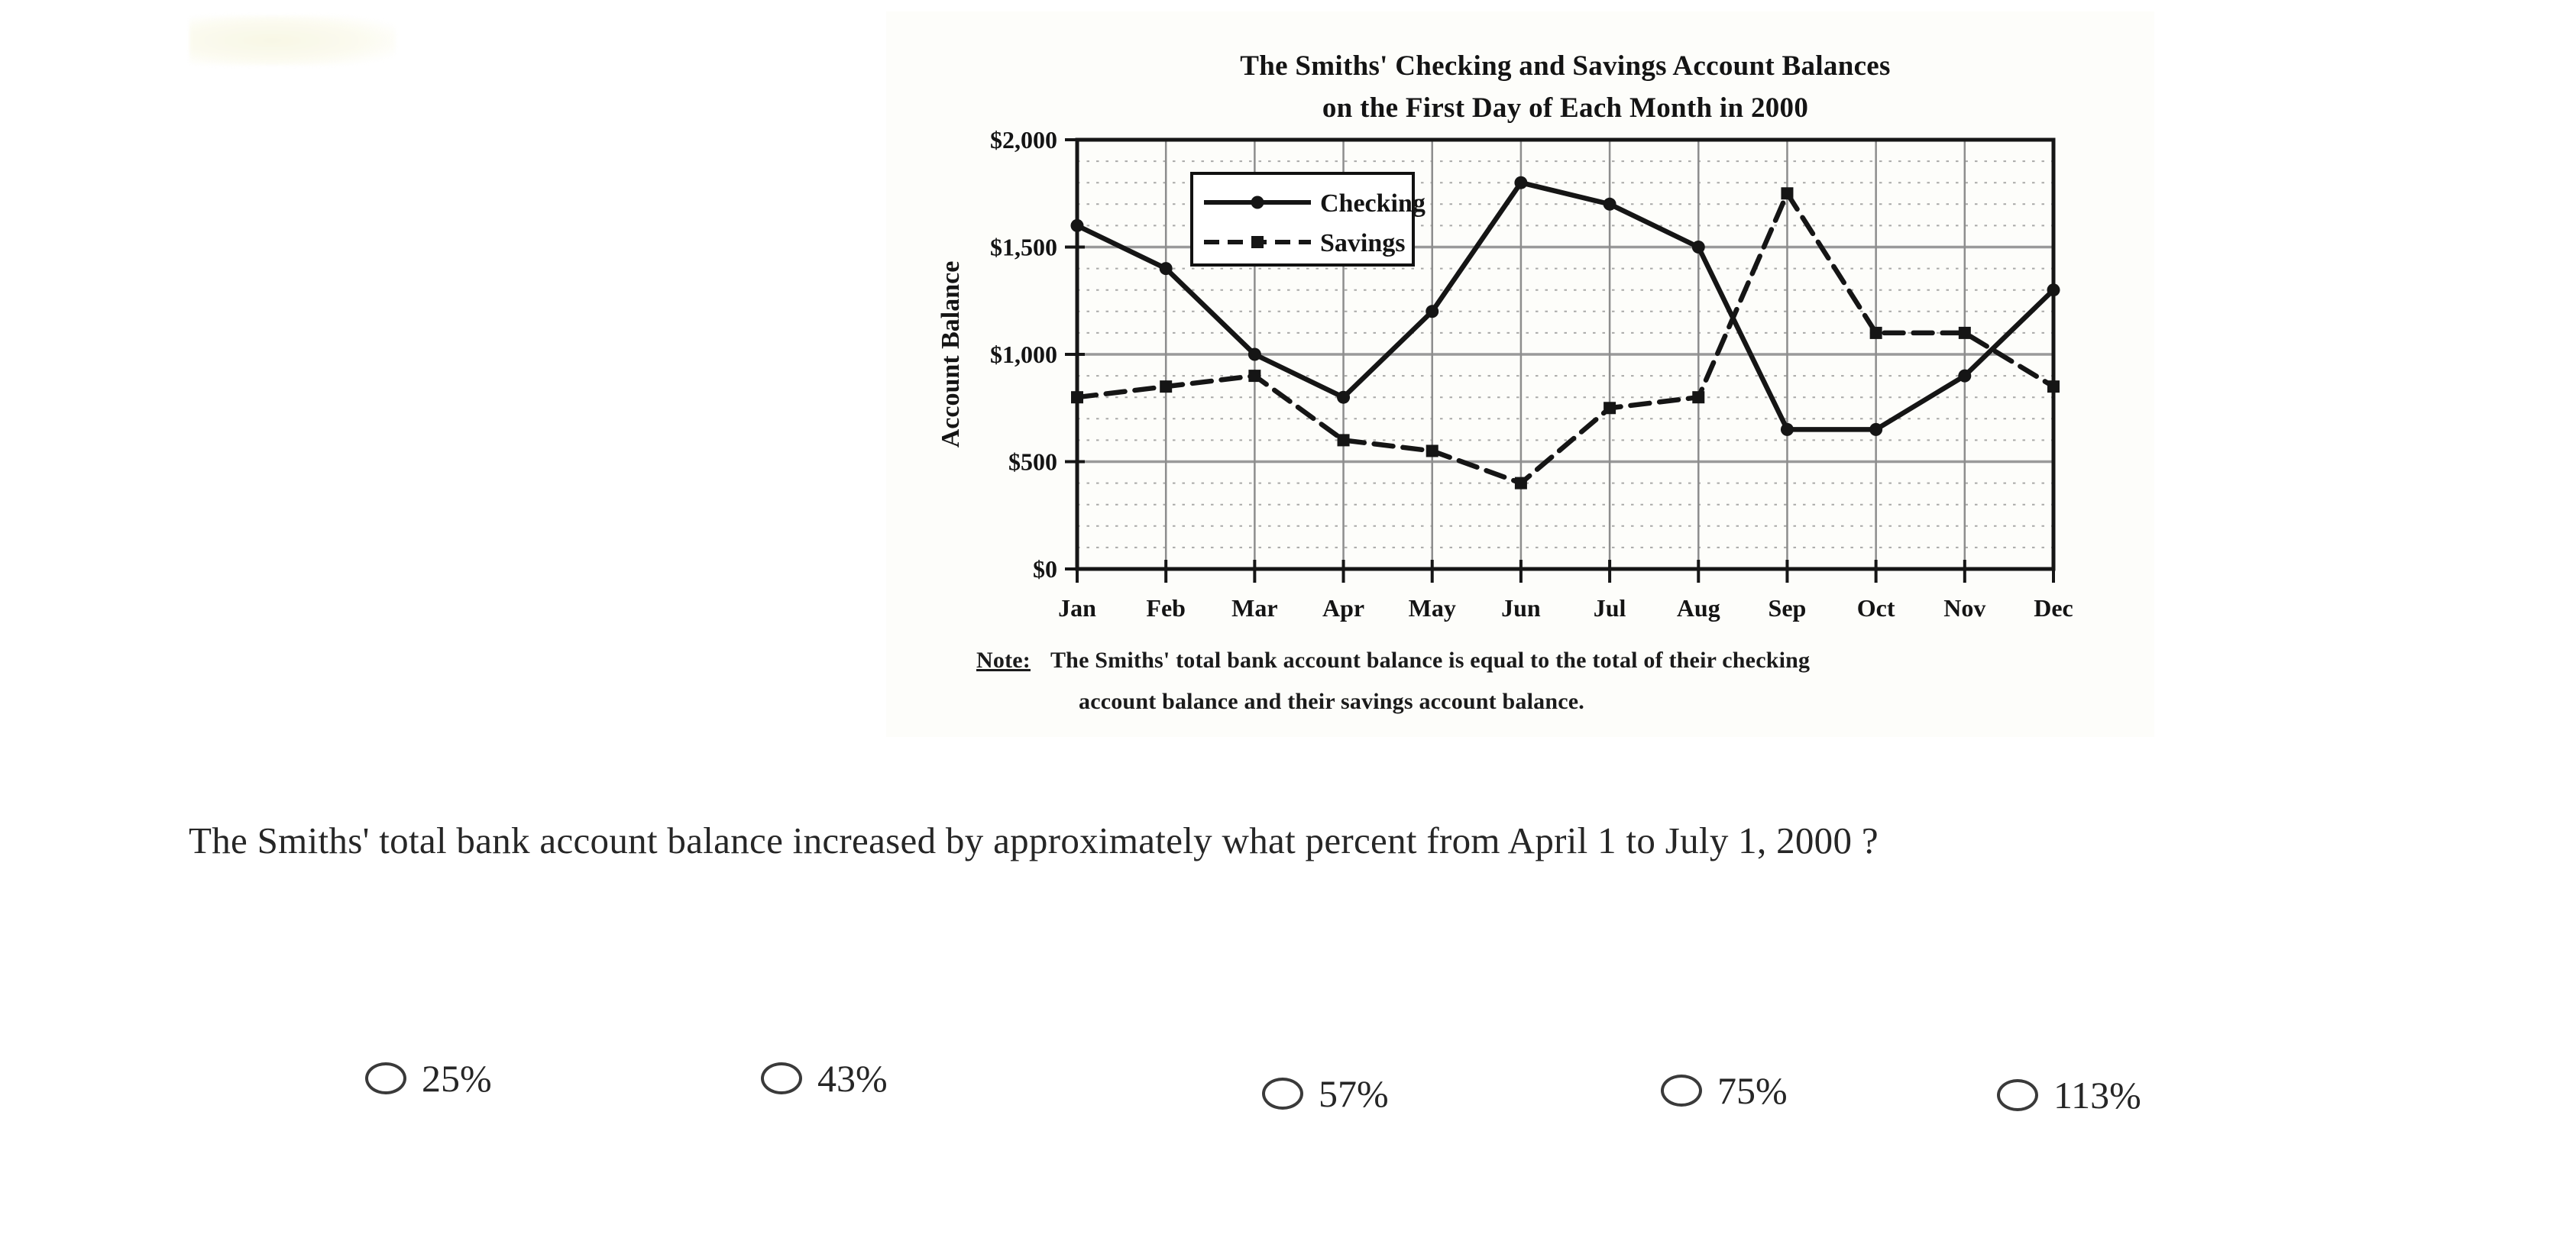  What do you see at coordinates (1752, 1090) in the screenshot?
I see `option-label-75: 75%` at bounding box center [1752, 1090].